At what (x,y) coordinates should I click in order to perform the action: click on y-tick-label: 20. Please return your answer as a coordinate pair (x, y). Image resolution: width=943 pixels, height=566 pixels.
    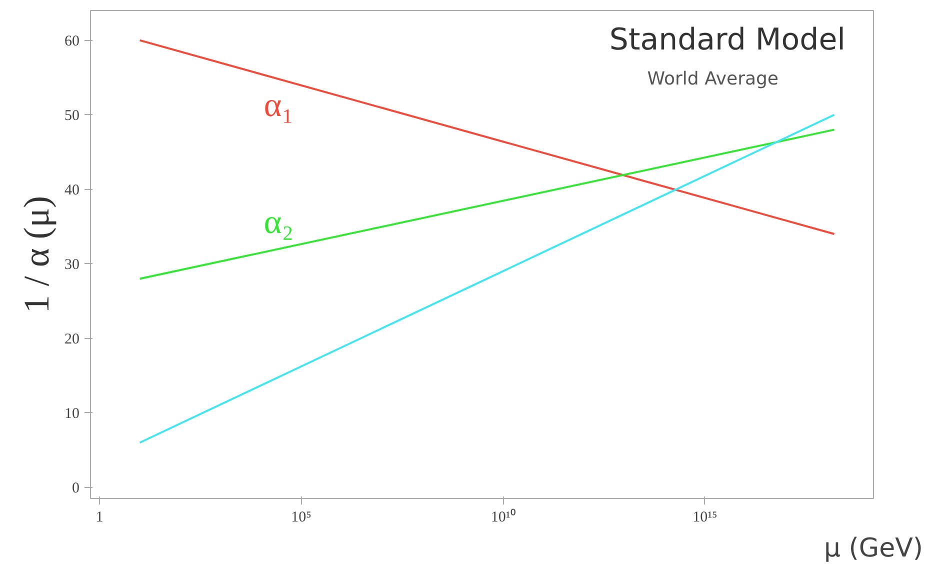
    Looking at the image, I should click on (72, 339).